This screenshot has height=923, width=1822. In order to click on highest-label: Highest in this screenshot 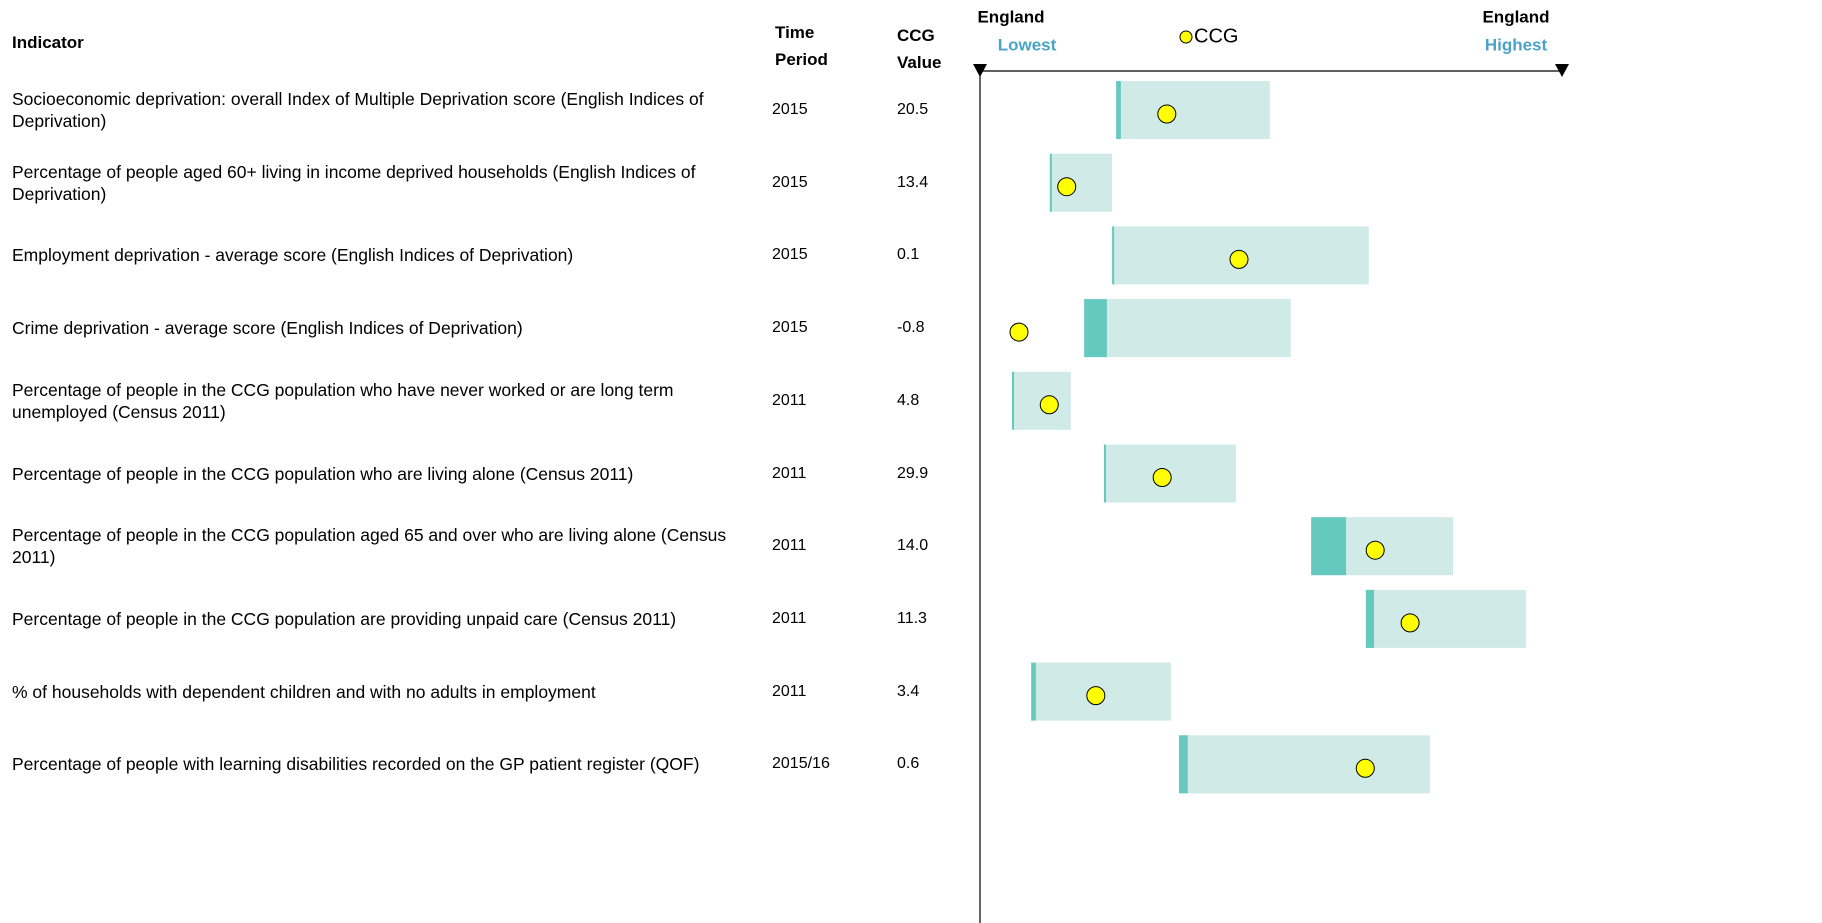, I will do `click(1516, 44)`.